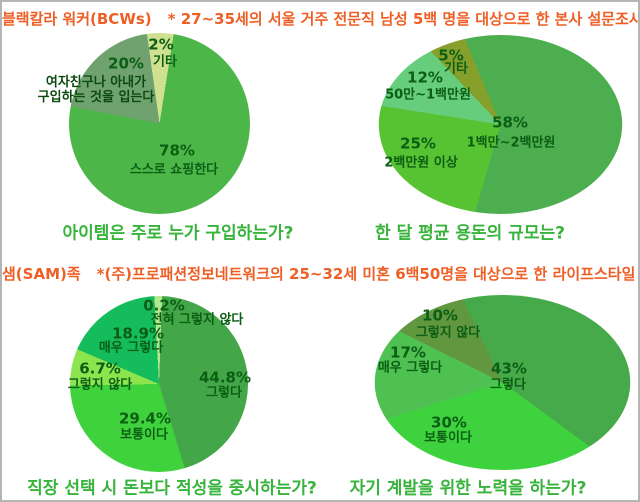  I want to click on slice-pct-label: 0.2%, so click(164, 305).